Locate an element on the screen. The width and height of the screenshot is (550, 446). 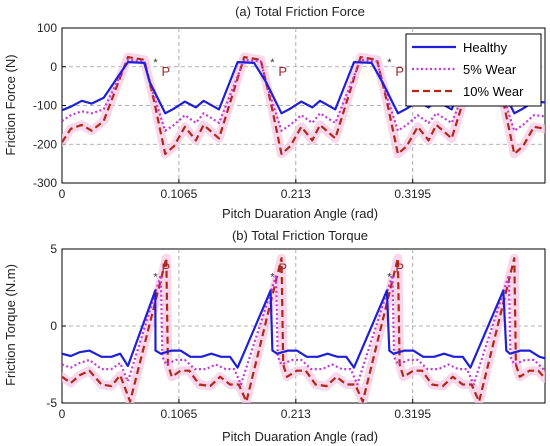
legend: Healthy 5% Wear 10% Wear is located at coordinates (473, 70).